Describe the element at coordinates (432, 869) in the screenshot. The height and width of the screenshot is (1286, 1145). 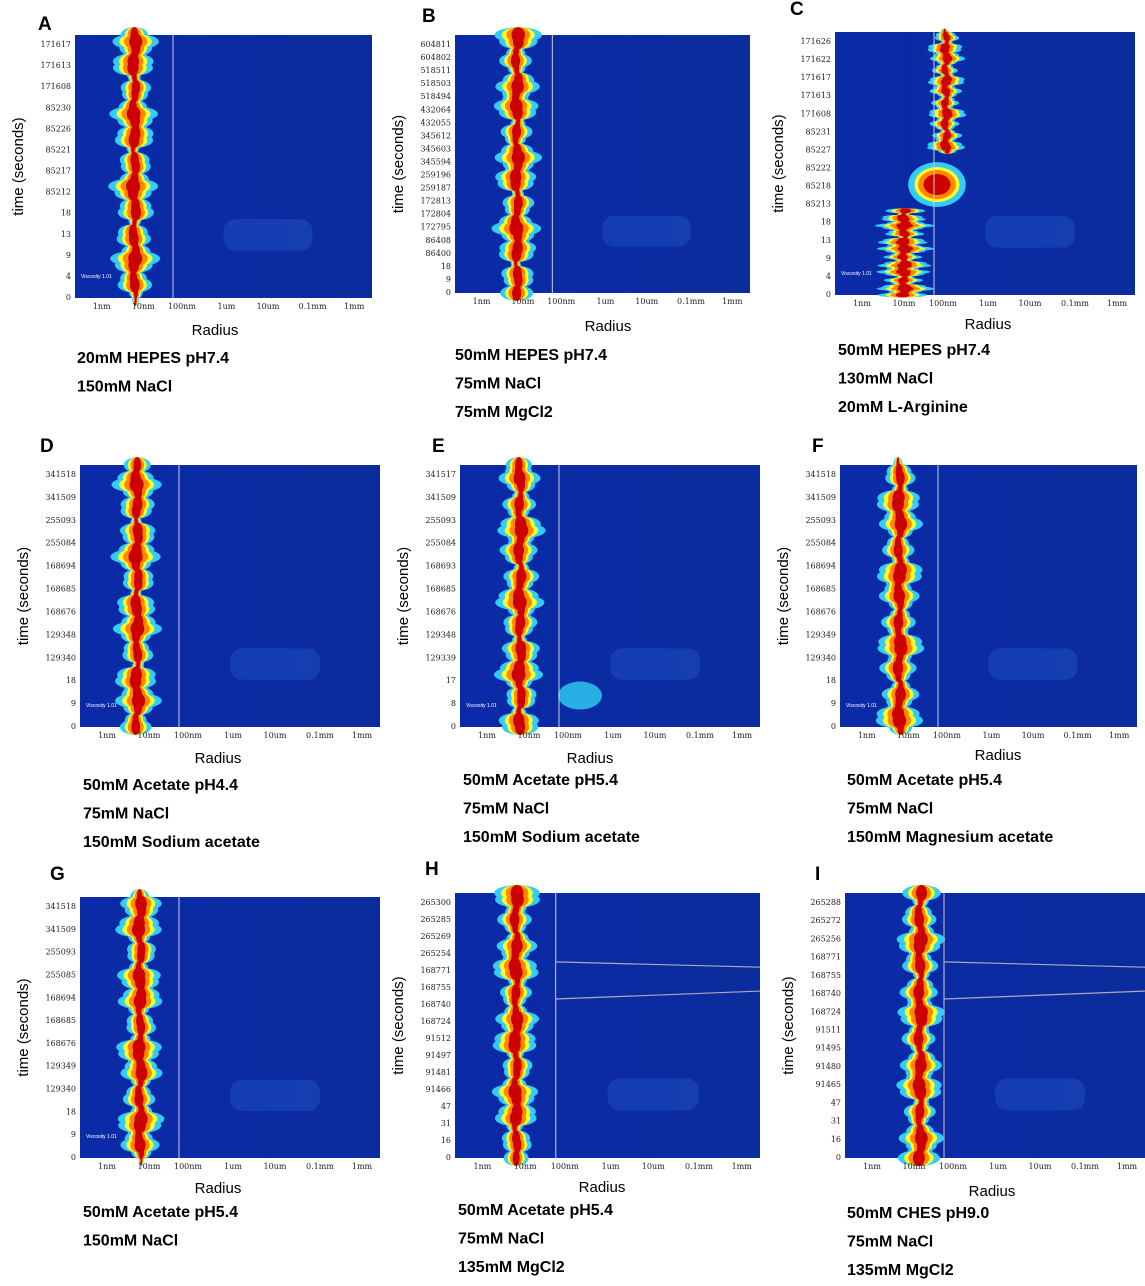
I see `panel-letter: H` at that location.